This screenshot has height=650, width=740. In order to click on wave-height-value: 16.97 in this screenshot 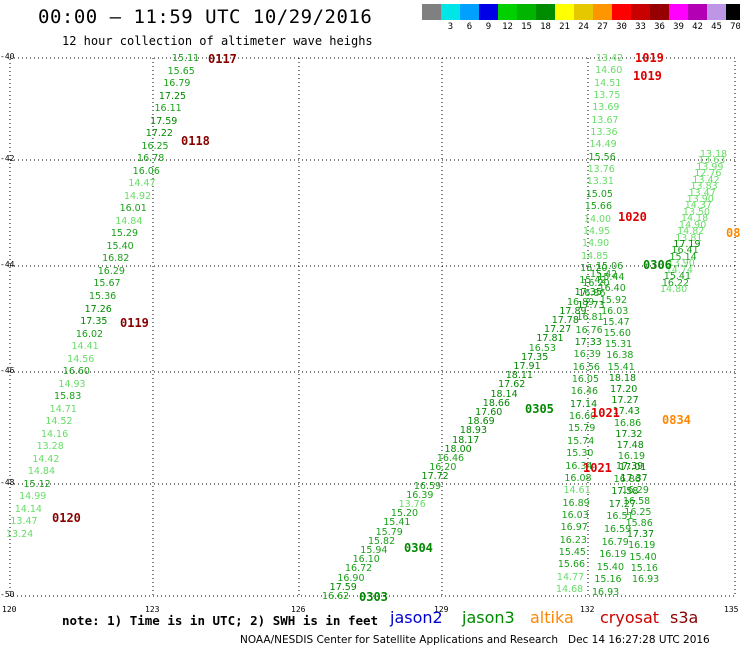, I will do `click(574, 528)`.